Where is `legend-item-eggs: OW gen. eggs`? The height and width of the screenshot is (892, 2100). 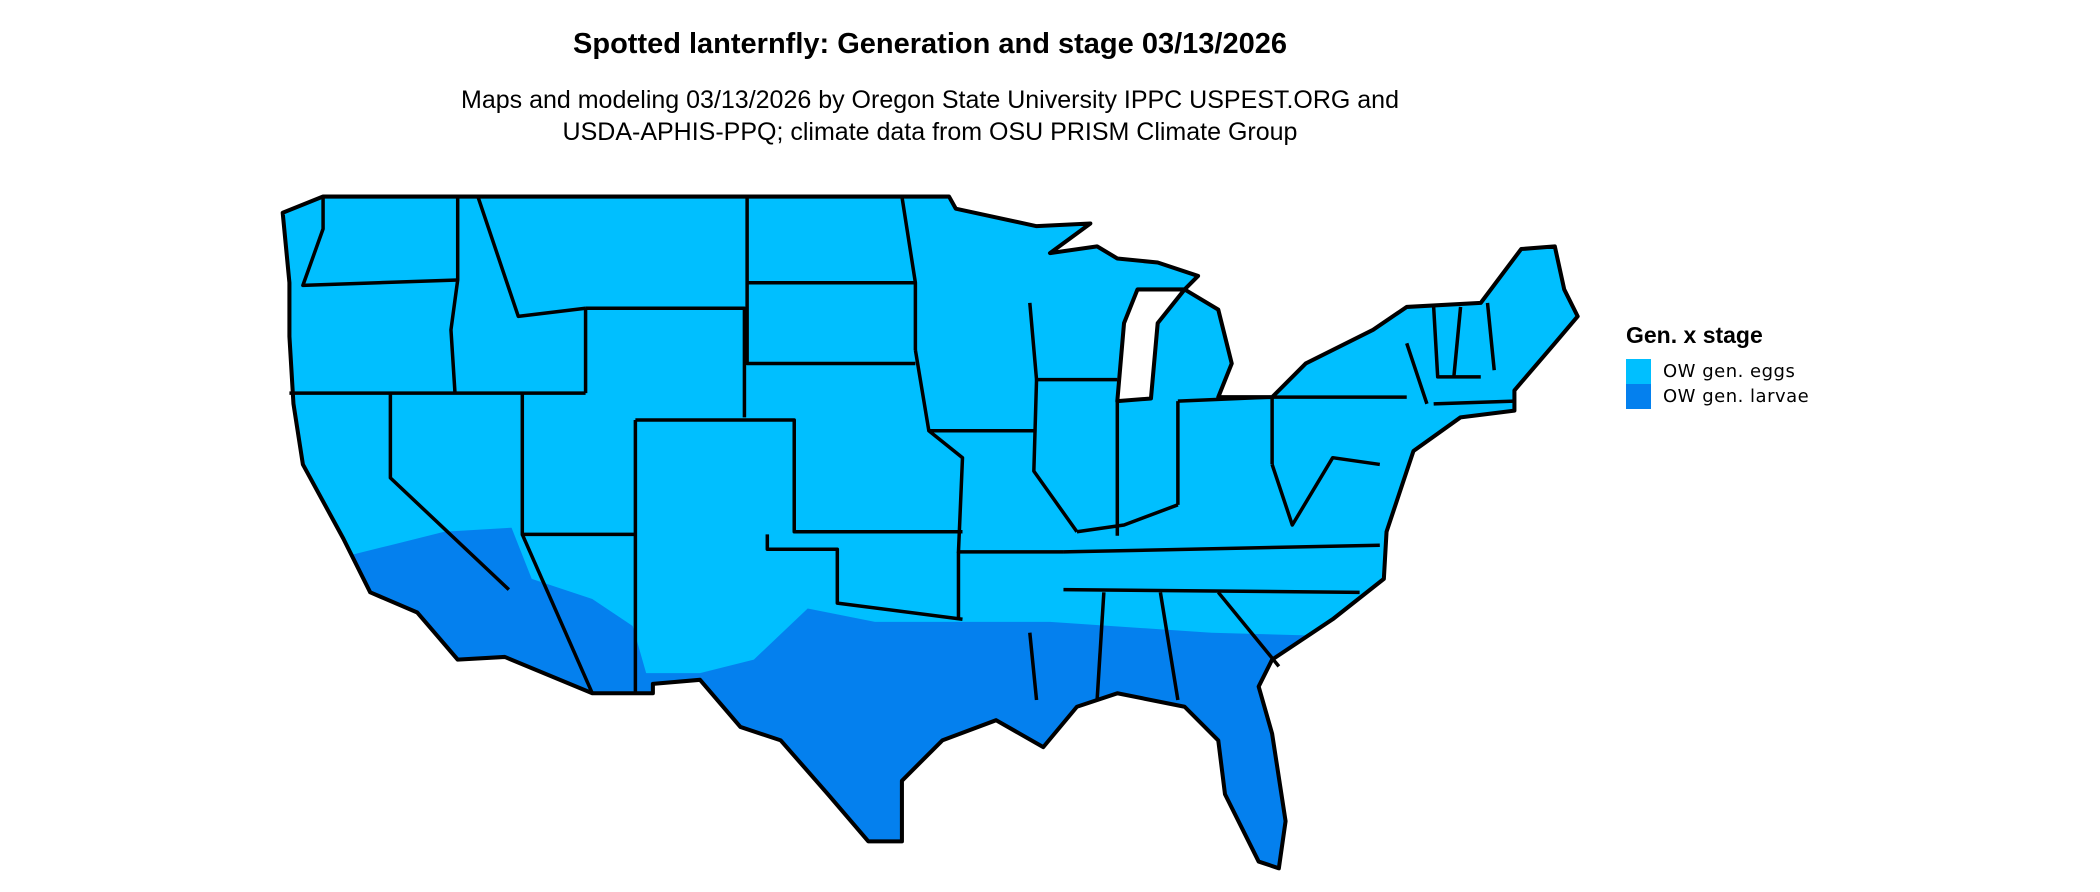
legend-item-eggs: OW gen. eggs is located at coordinates (1717, 371).